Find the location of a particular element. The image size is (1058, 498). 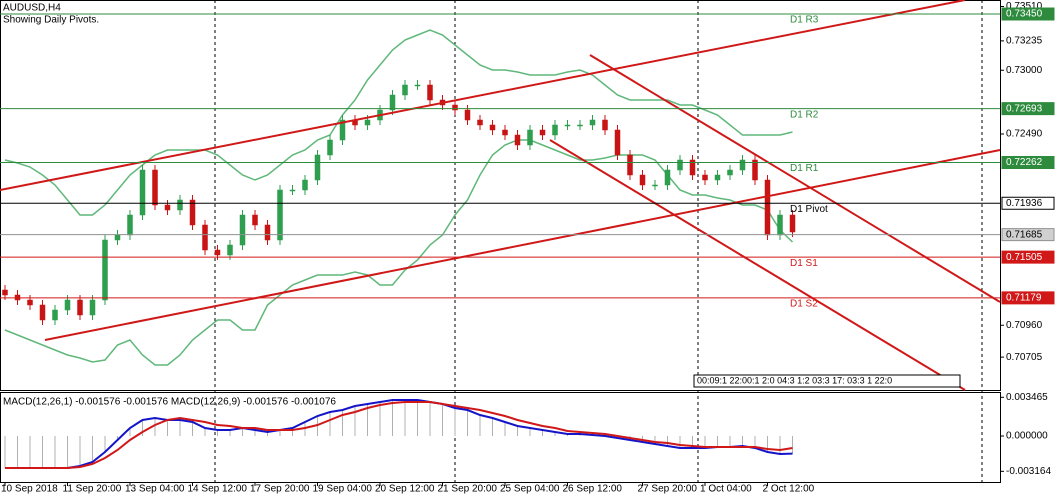

pivot-subtitle: Showing Daily Pivots. is located at coordinates (51, 20).